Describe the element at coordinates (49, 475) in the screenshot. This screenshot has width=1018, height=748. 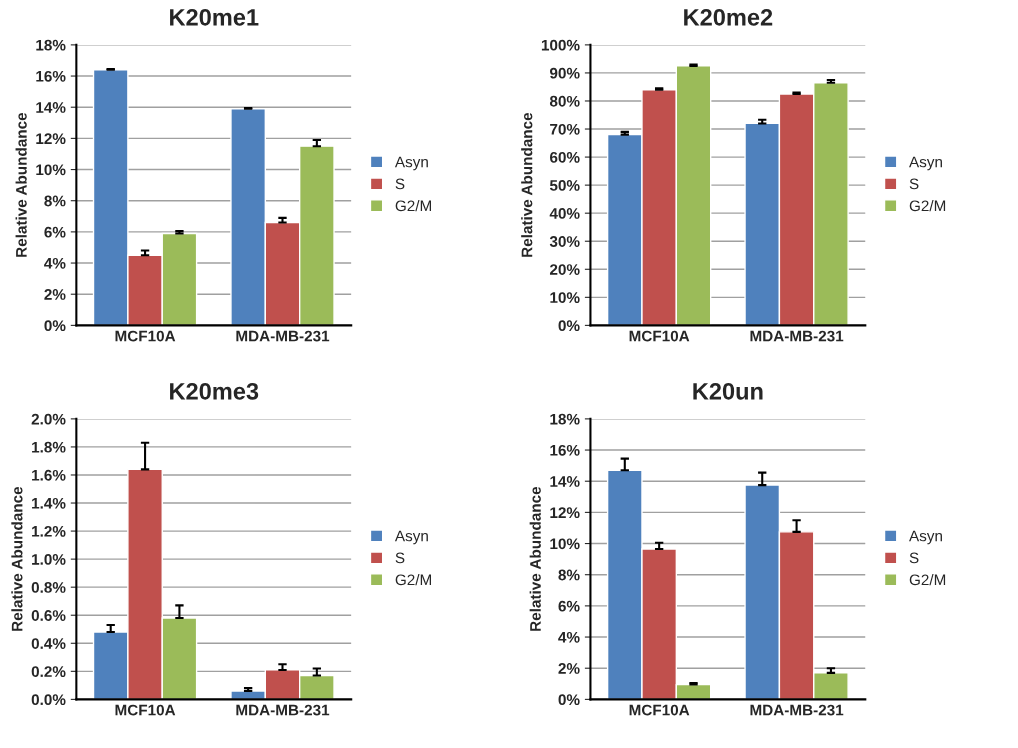
I see `y-tick-label: 1.6%` at that location.